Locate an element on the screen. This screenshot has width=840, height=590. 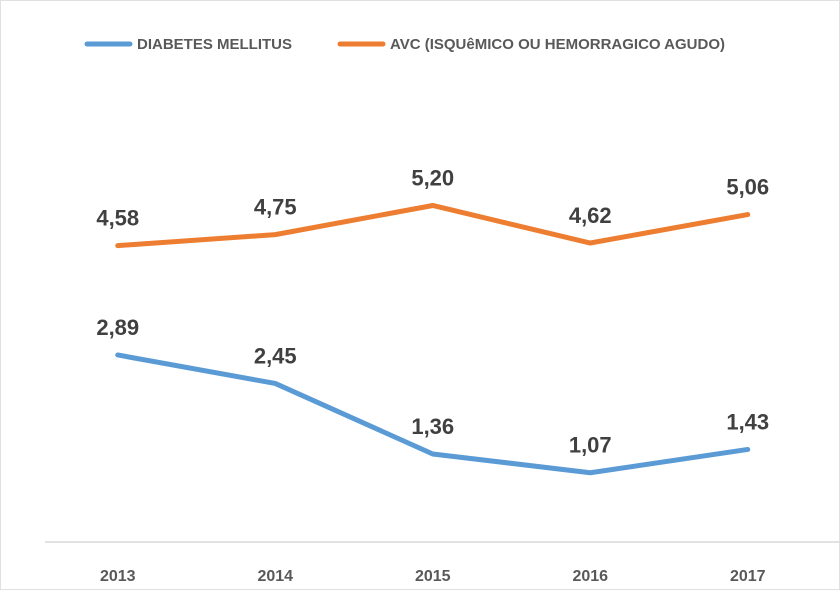
data-label: 1,07 is located at coordinates (590, 445).